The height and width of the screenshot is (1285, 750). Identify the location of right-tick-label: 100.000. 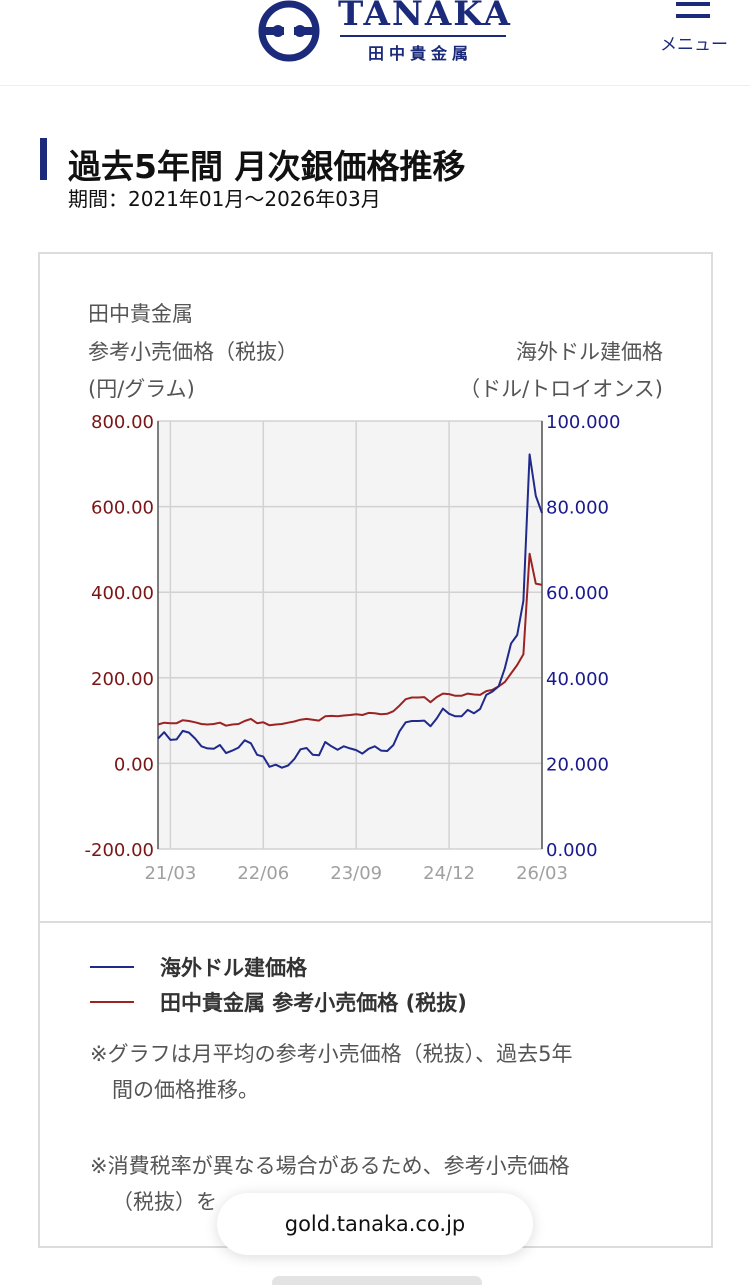
(583, 422).